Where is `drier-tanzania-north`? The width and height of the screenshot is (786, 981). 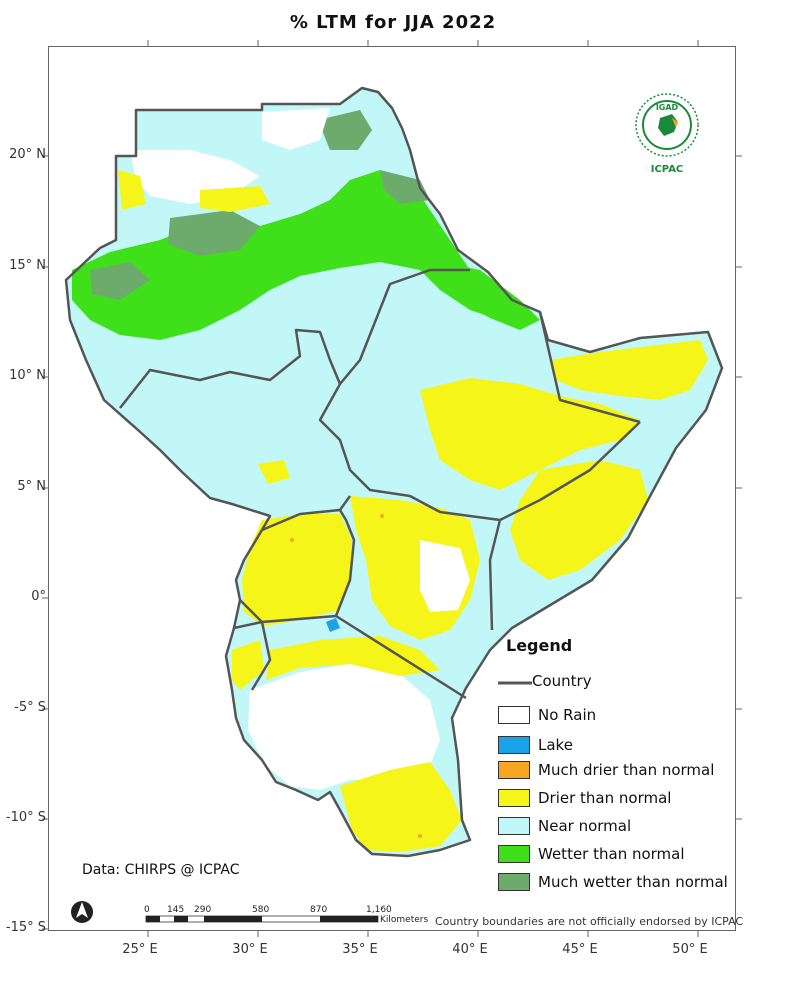 drier-tanzania-north is located at coordinates (353, 658).